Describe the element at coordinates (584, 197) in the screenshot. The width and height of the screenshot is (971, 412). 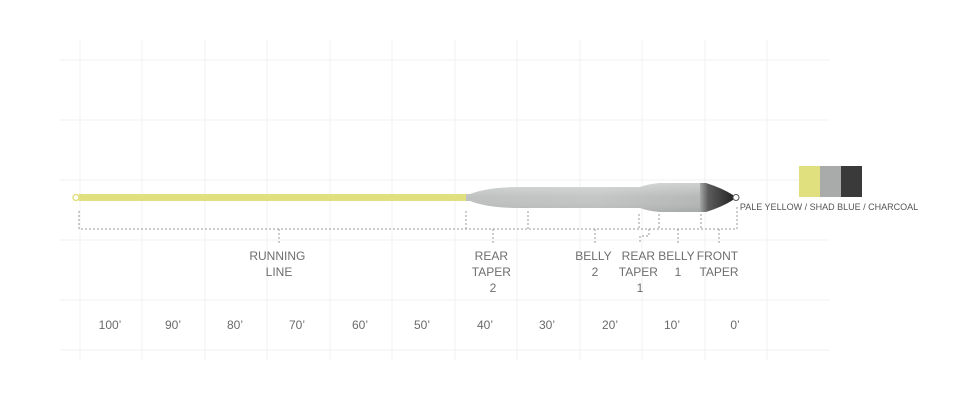
I see `line-head-shading` at that location.